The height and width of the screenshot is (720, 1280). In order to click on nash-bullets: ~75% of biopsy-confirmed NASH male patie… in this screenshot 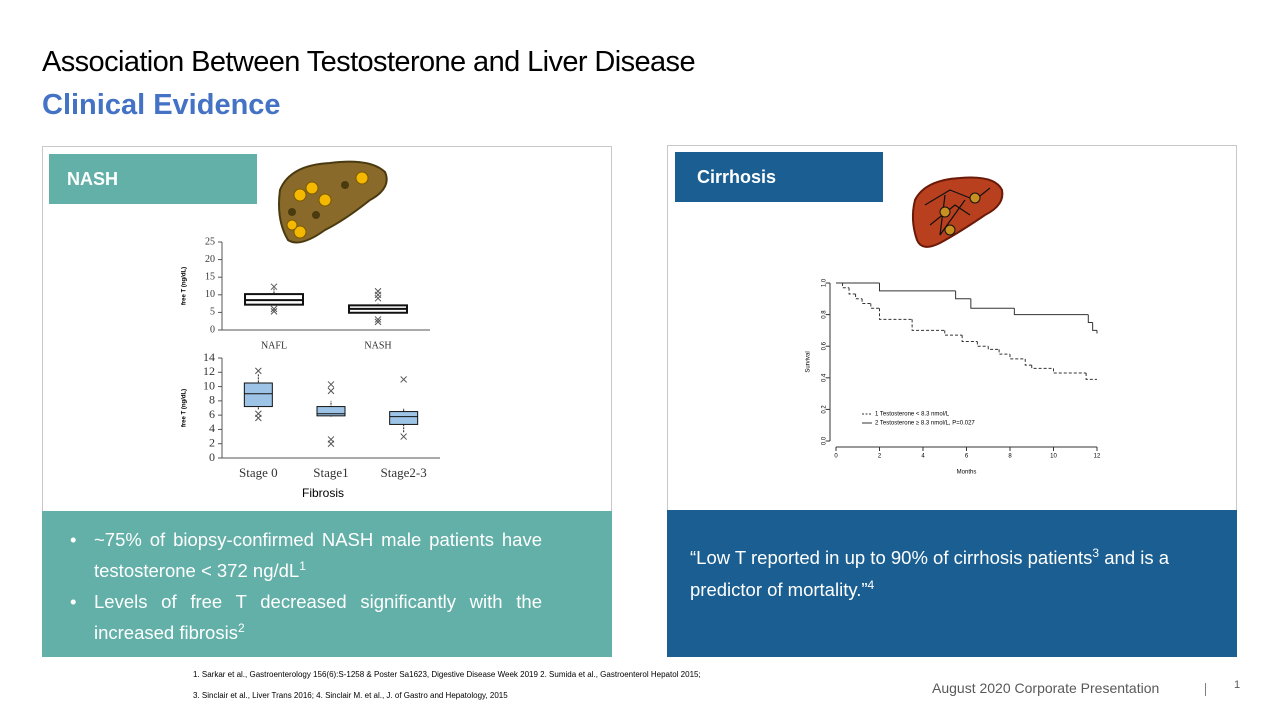, I will do `click(306, 586)`.